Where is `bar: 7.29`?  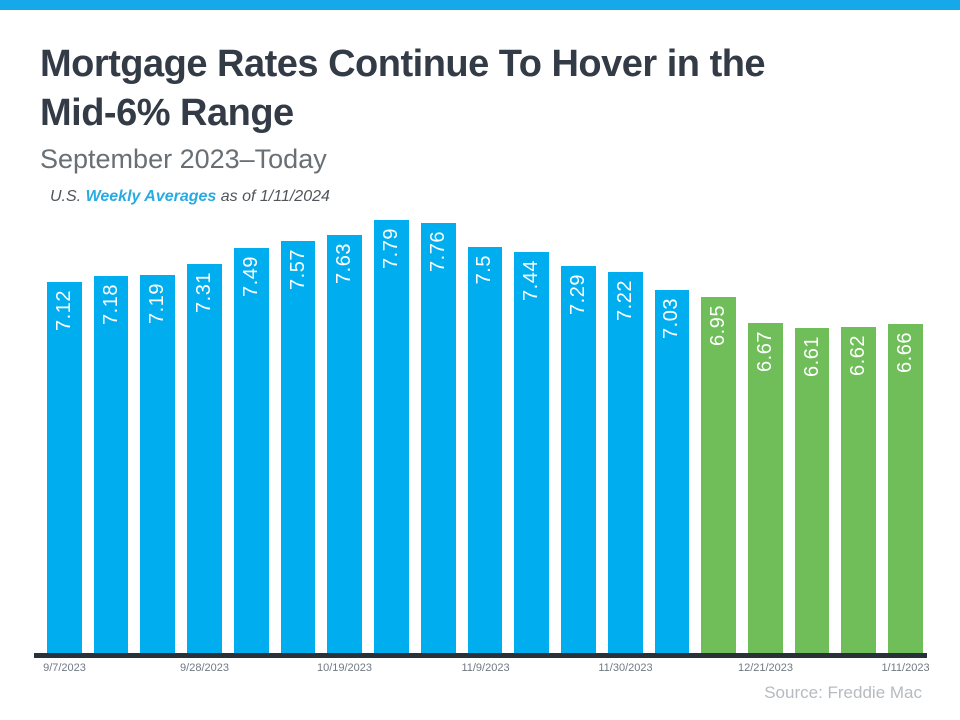
bar: 7.29 is located at coordinates (578, 459).